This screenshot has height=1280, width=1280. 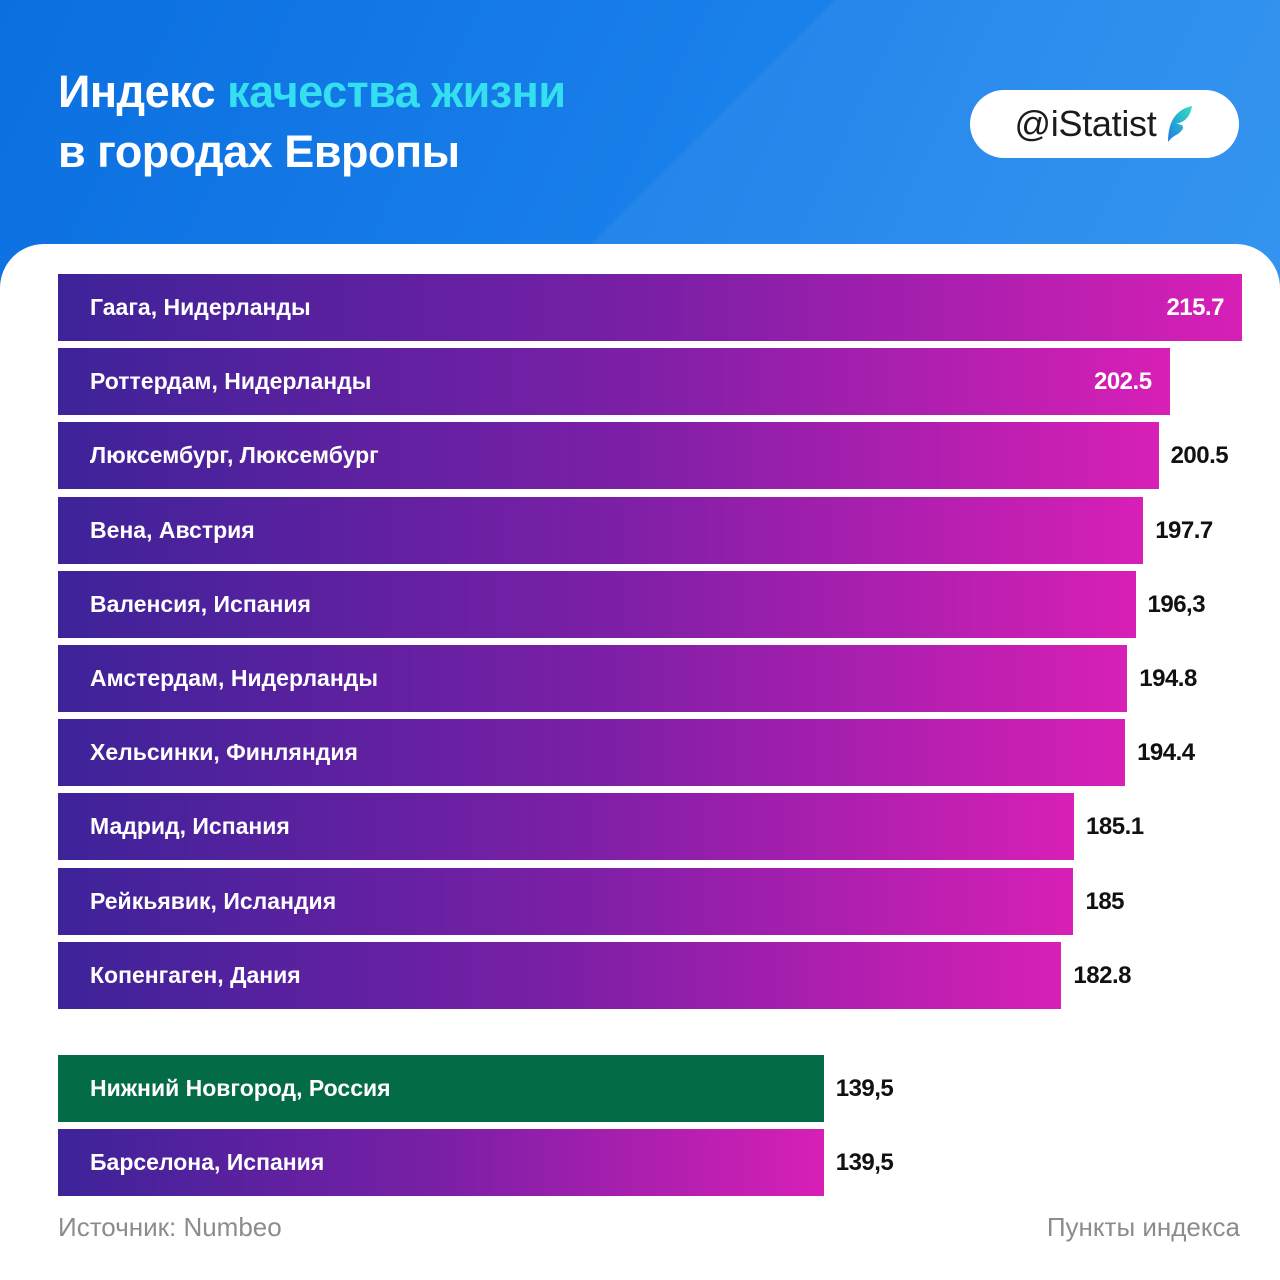 What do you see at coordinates (1105, 901) in the screenshot?
I see `data-label: 185` at bounding box center [1105, 901].